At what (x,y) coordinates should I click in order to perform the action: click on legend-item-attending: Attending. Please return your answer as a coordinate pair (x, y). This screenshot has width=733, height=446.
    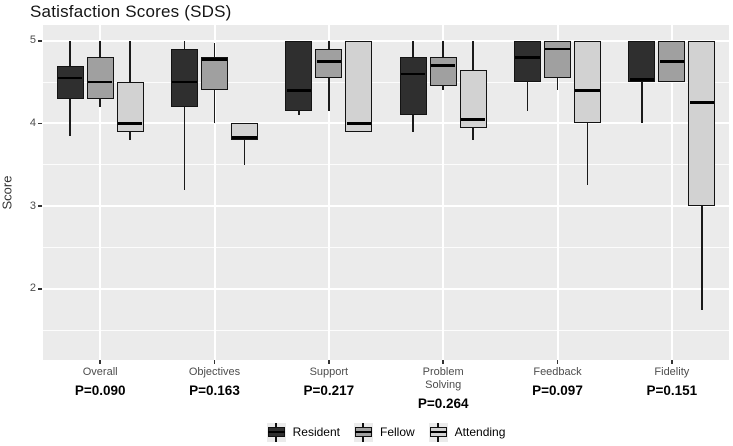
    Looking at the image, I should click on (467, 432).